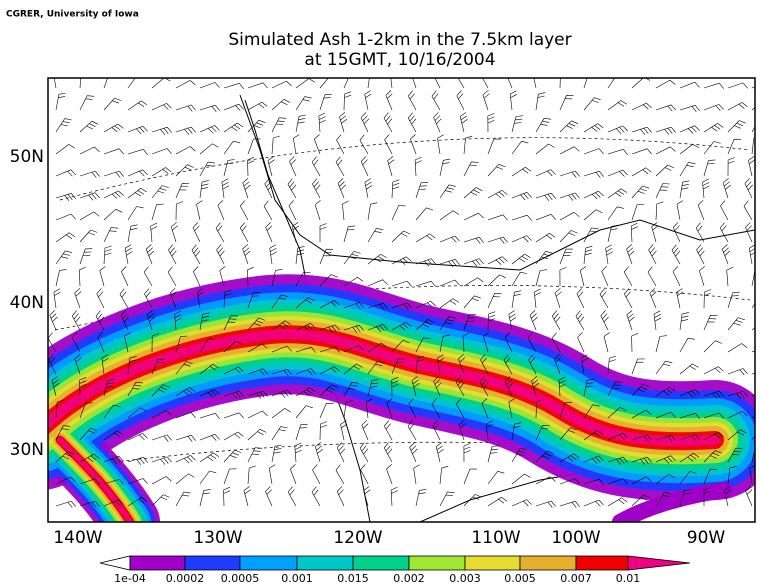  What do you see at coordinates (659, 563) in the screenshot?
I see `colorbar-end` at bounding box center [659, 563].